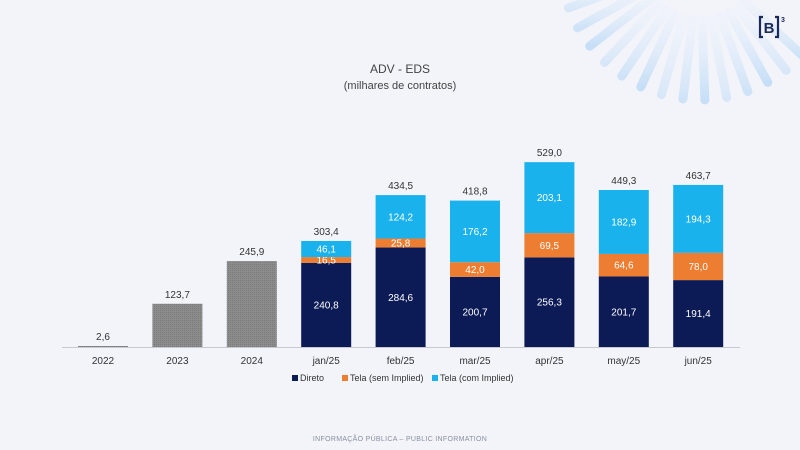 The image size is (800, 450). What do you see at coordinates (103, 337) in the screenshot?
I see `total-label-2022: 2,6` at bounding box center [103, 337].